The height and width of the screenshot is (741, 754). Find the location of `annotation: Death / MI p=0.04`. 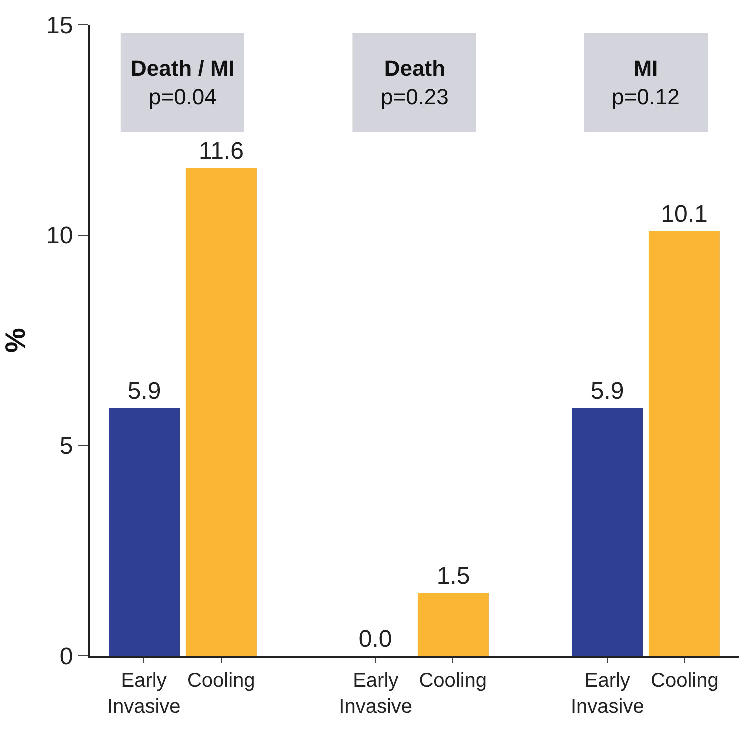

annotation: Death / MI p=0.04 is located at coordinates (183, 83).